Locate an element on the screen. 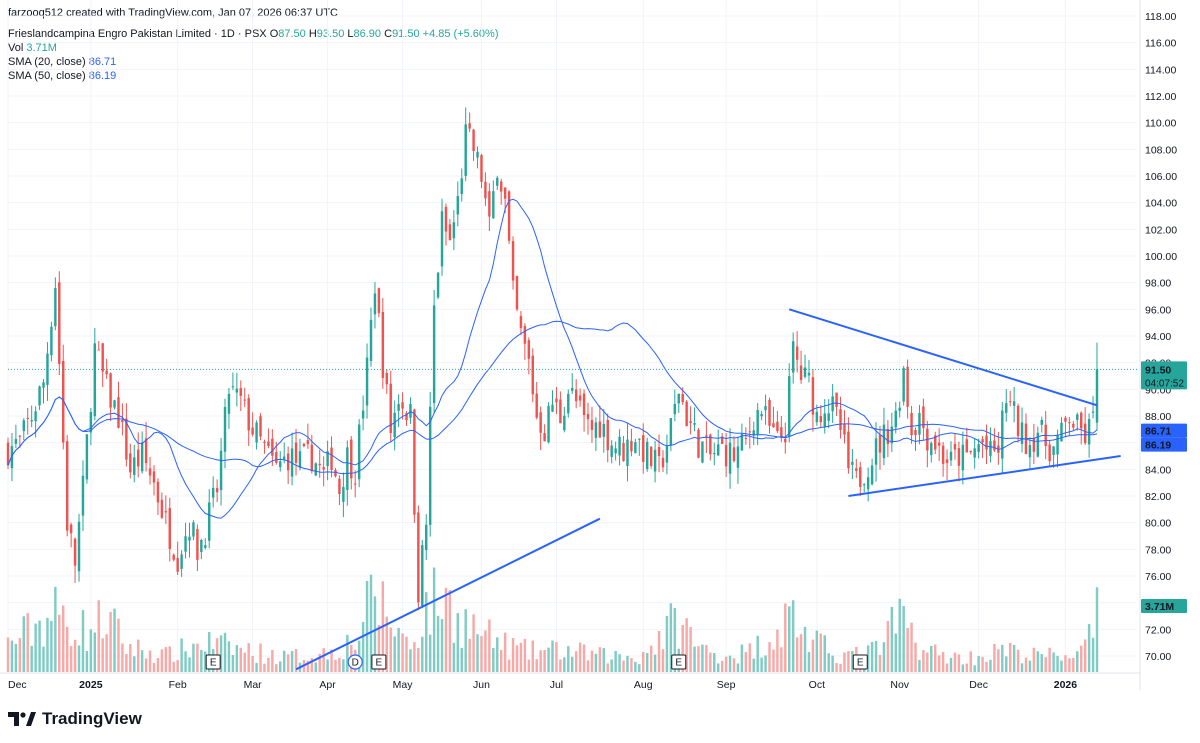 The height and width of the screenshot is (743, 1200). tradingview-logo: TradingView is located at coordinates (75, 719).